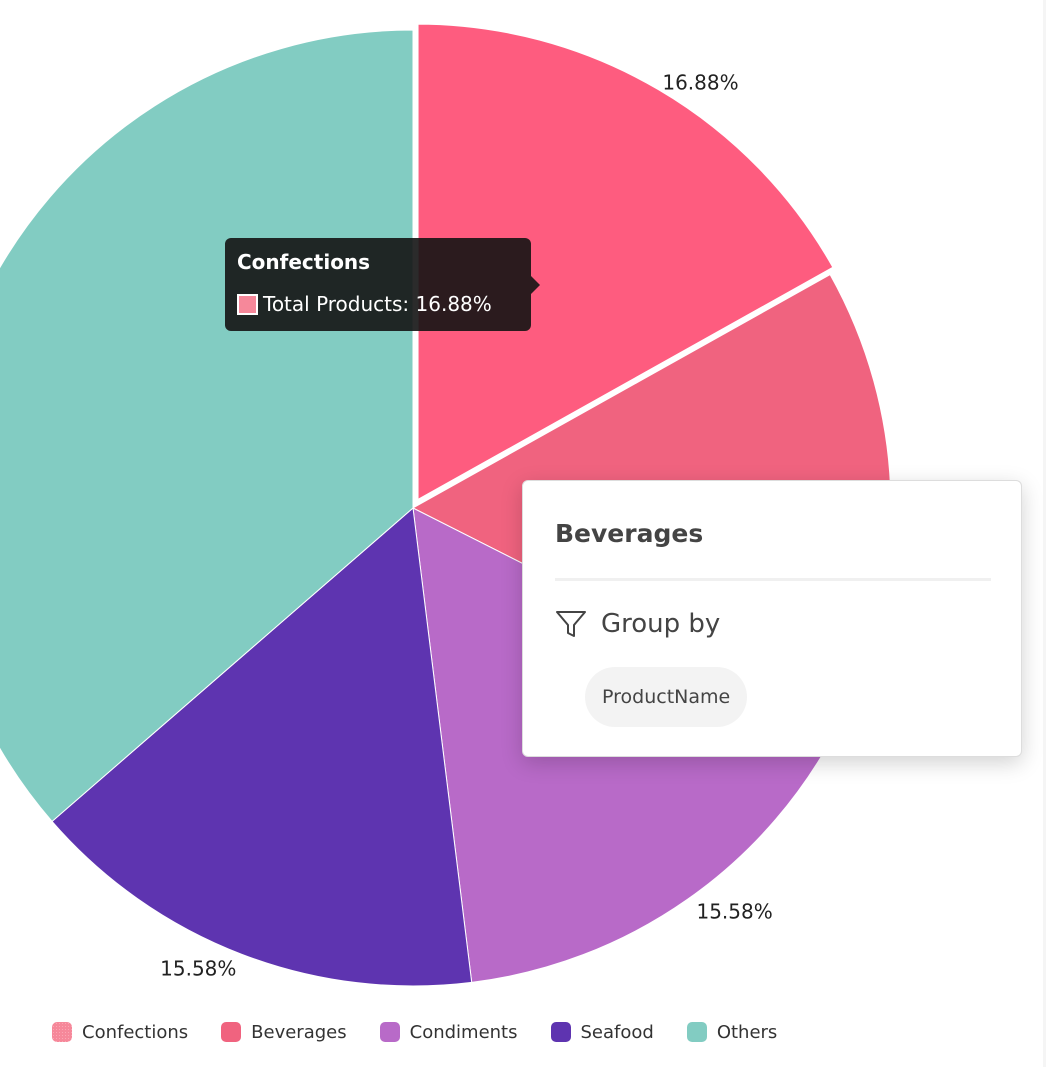  What do you see at coordinates (629, 533) in the screenshot?
I see `popover-title: Beverages` at bounding box center [629, 533].